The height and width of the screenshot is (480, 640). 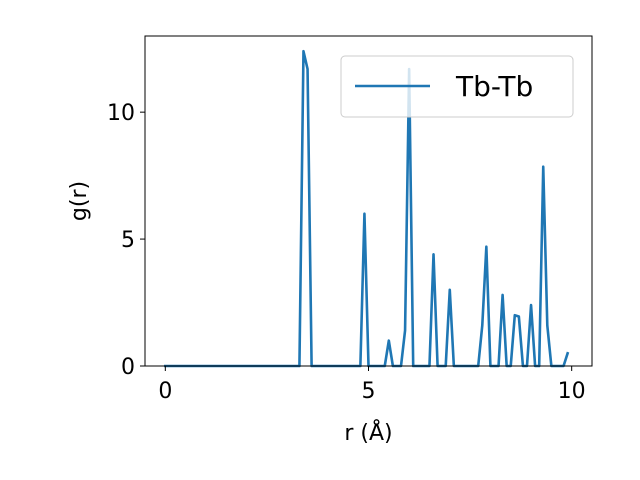 What do you see at coordinates (368, 432) in the screenshot?
I see `x-axis-label: r (Å)` at bounding box center [368, 432].